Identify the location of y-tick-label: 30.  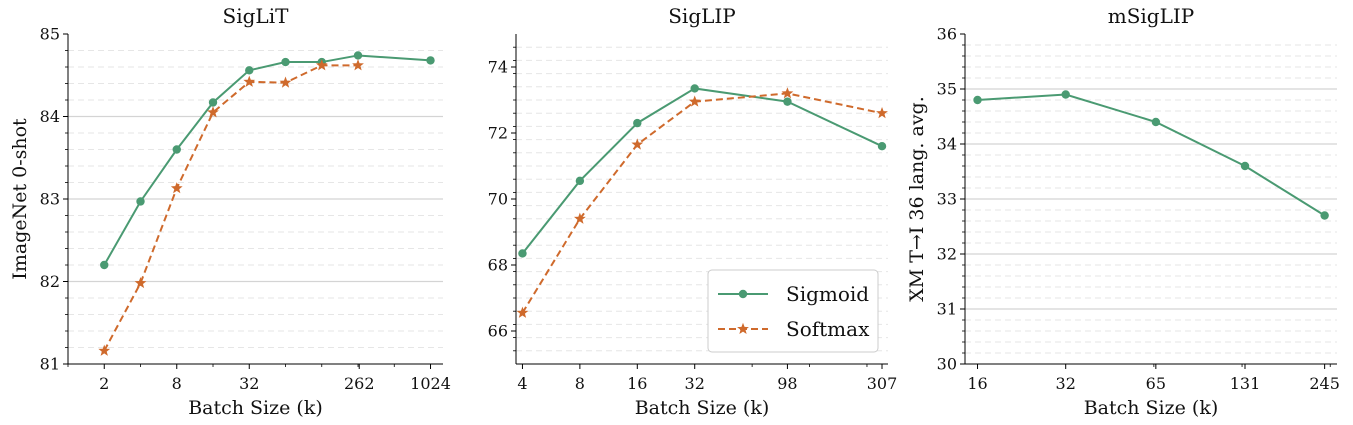
(947, 364).